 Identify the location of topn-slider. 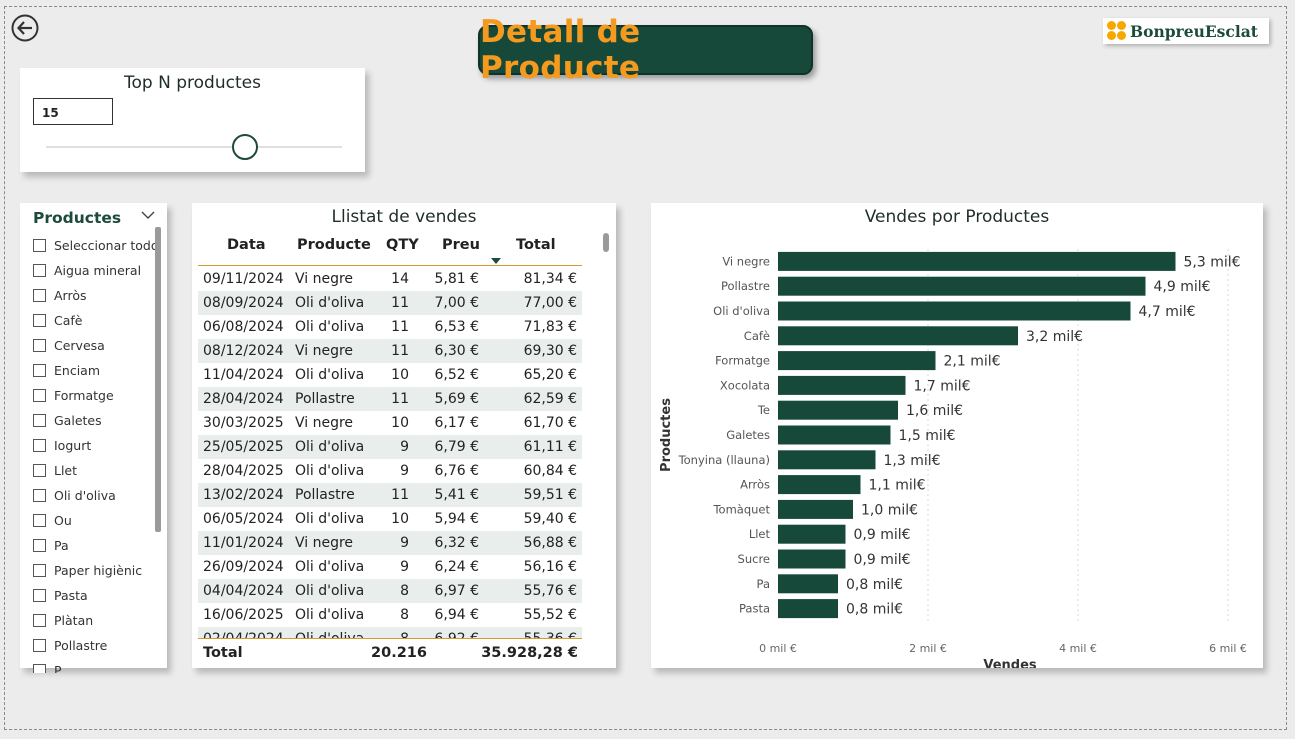
(194, 147).